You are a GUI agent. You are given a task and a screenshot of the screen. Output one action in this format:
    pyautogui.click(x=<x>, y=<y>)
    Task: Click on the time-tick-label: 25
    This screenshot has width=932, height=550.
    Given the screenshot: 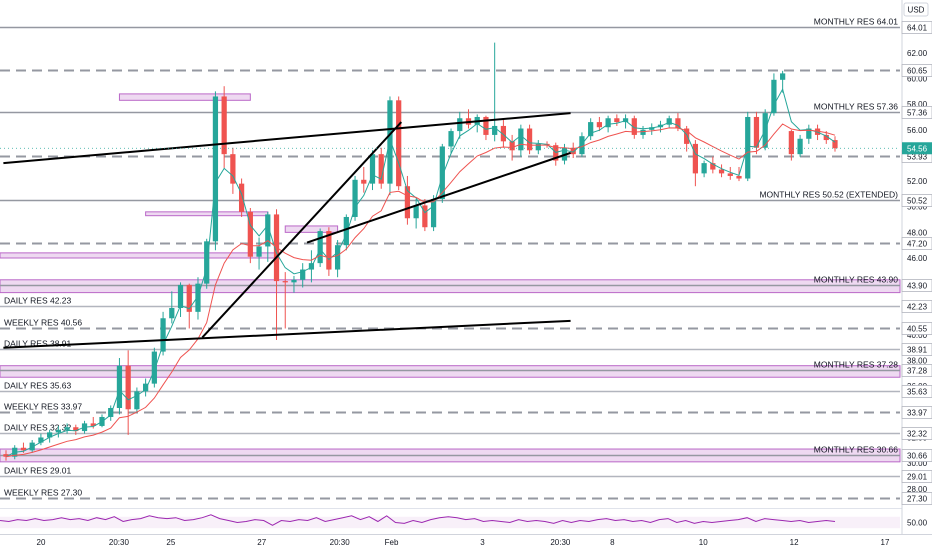 What is the action you would take?
    pyautogui.click(x=170, y=542)
    